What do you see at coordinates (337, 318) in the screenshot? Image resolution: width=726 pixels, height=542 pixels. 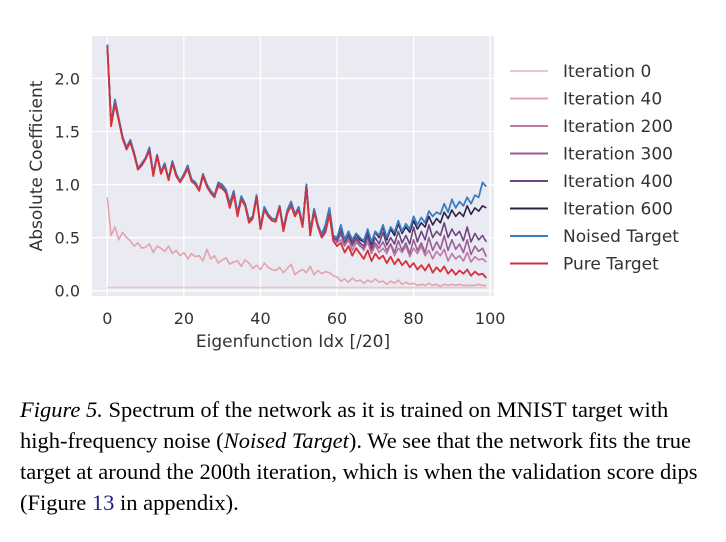 I see `x-tick-label: 60` at bounding box center [337, 318].